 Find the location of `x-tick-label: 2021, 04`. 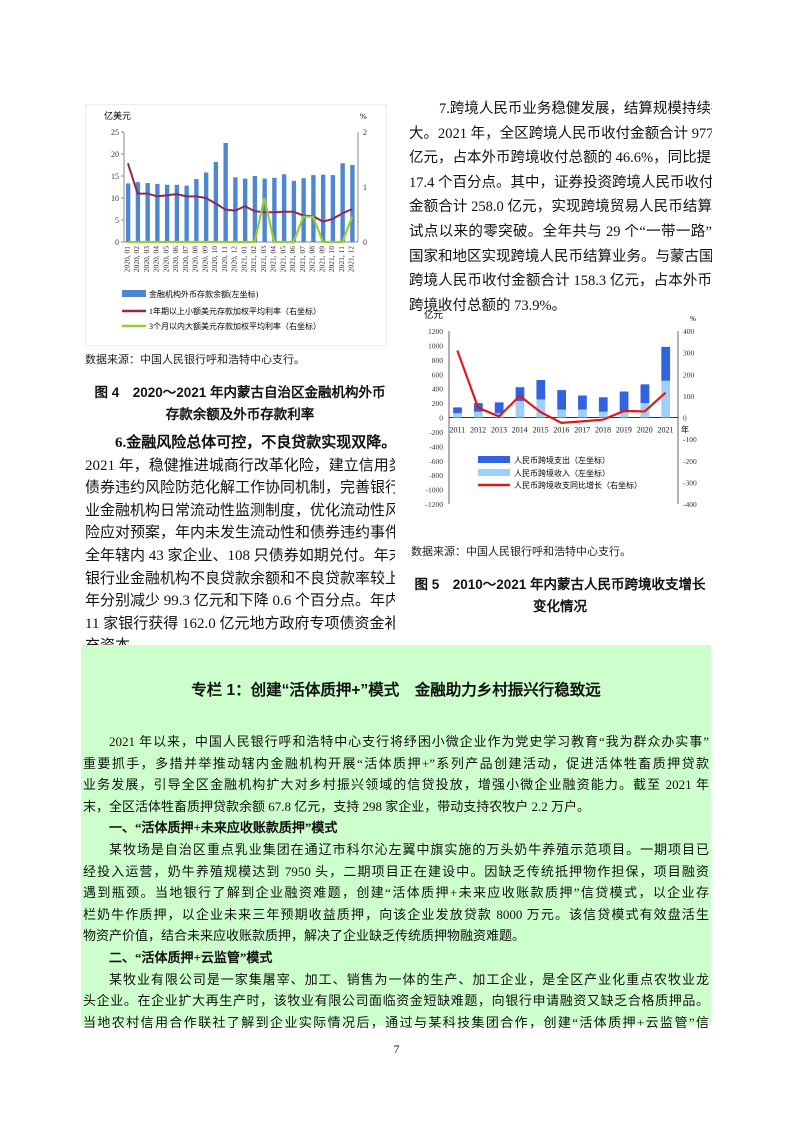

x-tick-label: 2021, 04 is located at coordinates (273, 259).